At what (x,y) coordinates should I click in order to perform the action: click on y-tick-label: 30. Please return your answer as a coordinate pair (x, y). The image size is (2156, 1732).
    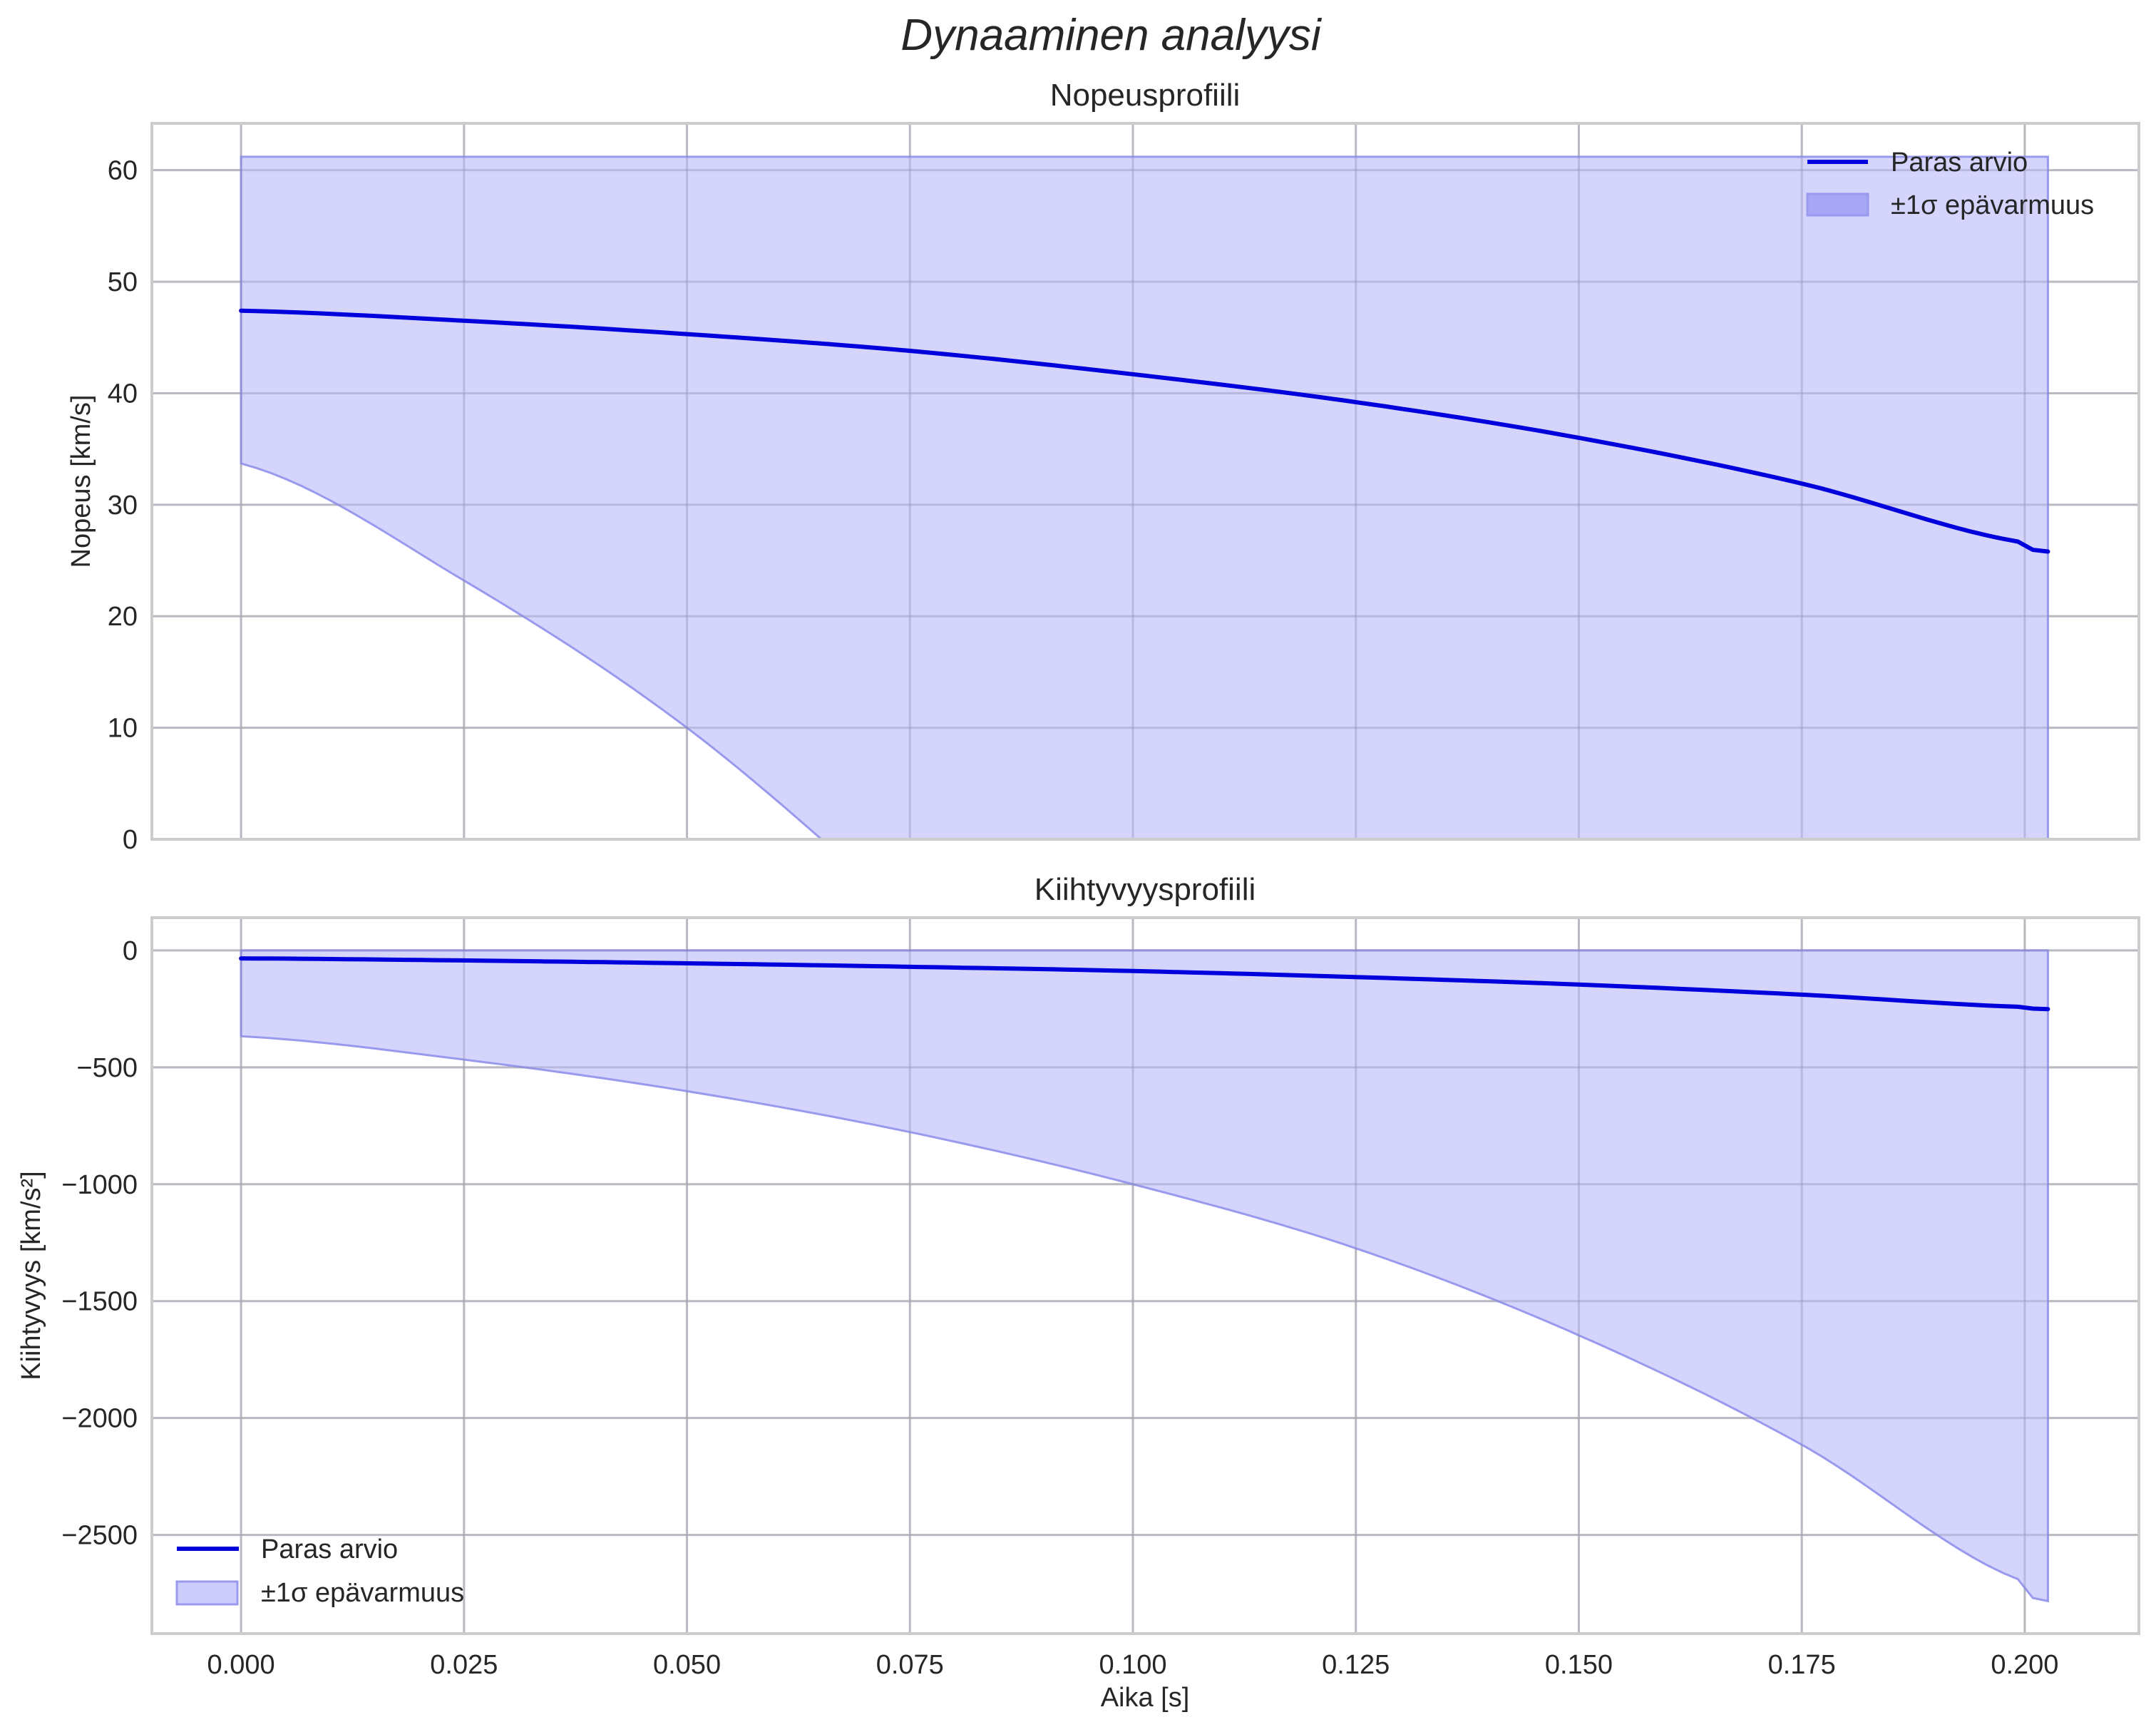
    Looking at the image, I should click on (123, 506).